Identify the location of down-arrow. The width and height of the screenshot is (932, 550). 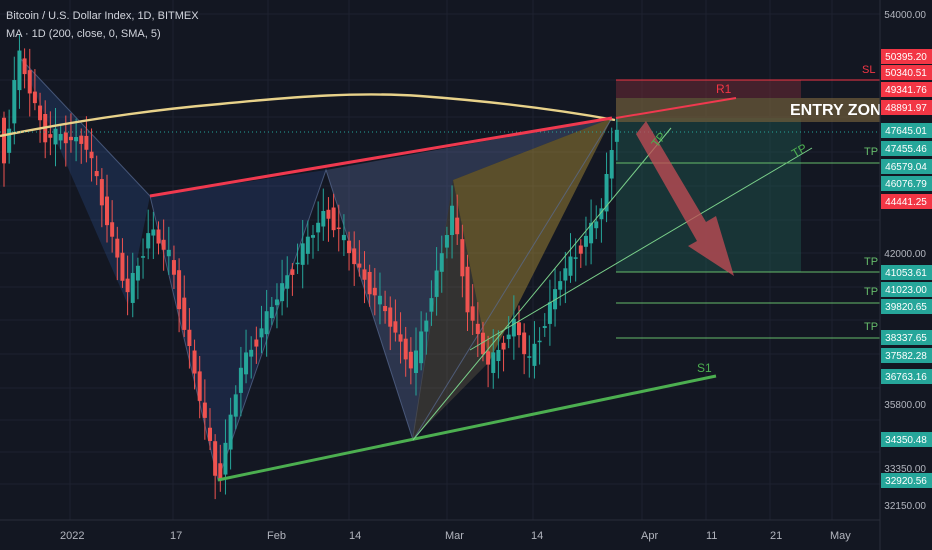
(685, 198).